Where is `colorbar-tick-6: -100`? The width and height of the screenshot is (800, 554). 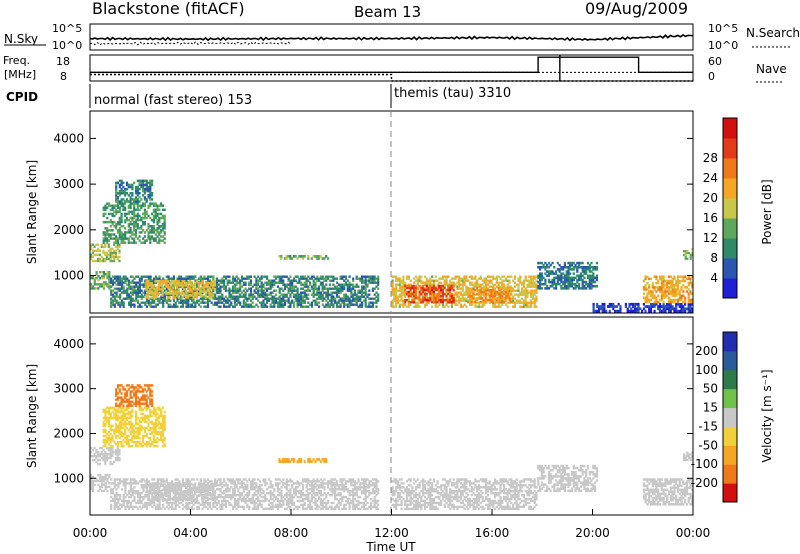 colorbar-tick-6: -100 is located at coordinates (704, 464).